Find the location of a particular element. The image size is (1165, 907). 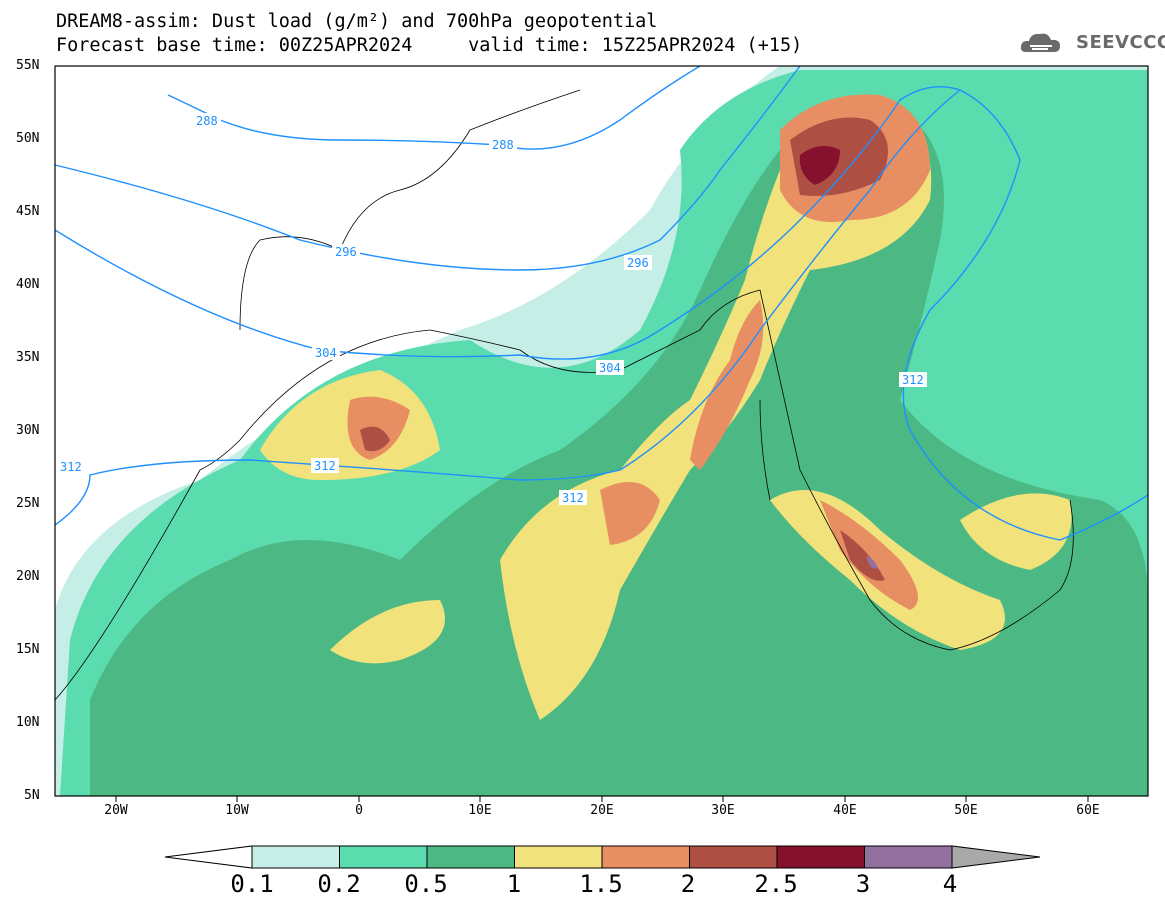

lat-label: 15N is located at coordinates (28, 649).